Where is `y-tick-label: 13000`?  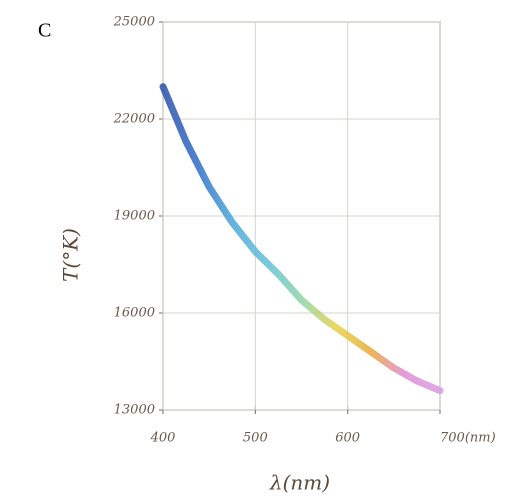
y-tick-label: 13000 is located at coordinates (134, 410).